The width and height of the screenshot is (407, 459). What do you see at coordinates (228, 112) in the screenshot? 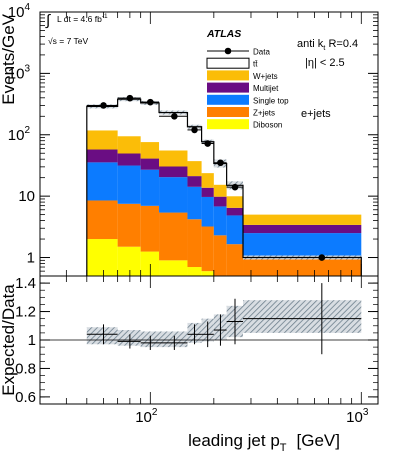
I see `legend-swatch-zjets` at bounding box center [228, 112].